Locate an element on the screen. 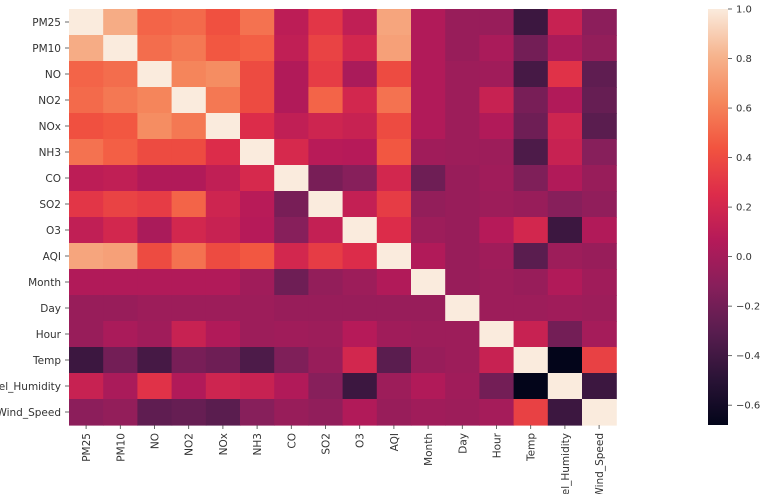 The width and height of the screenshot is (767, 498). x-tick-label: PM25 is located at coordinates (87, 447).